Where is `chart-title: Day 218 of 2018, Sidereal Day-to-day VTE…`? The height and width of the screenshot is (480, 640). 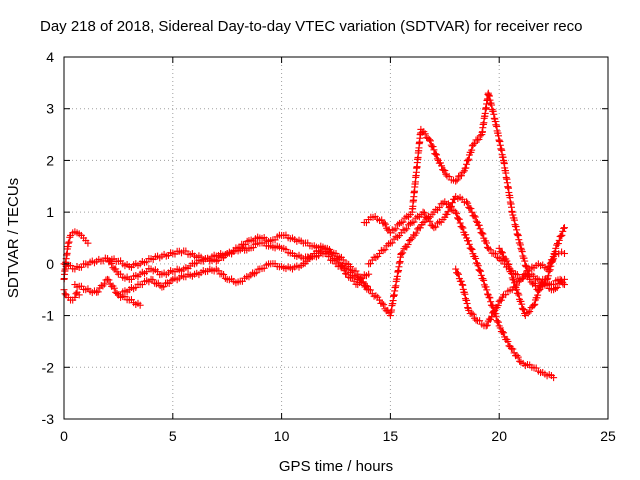 chart-title: Day 218 of 2018, Sidereal Day-to-day VTE… is located at coordinates (311, 26).